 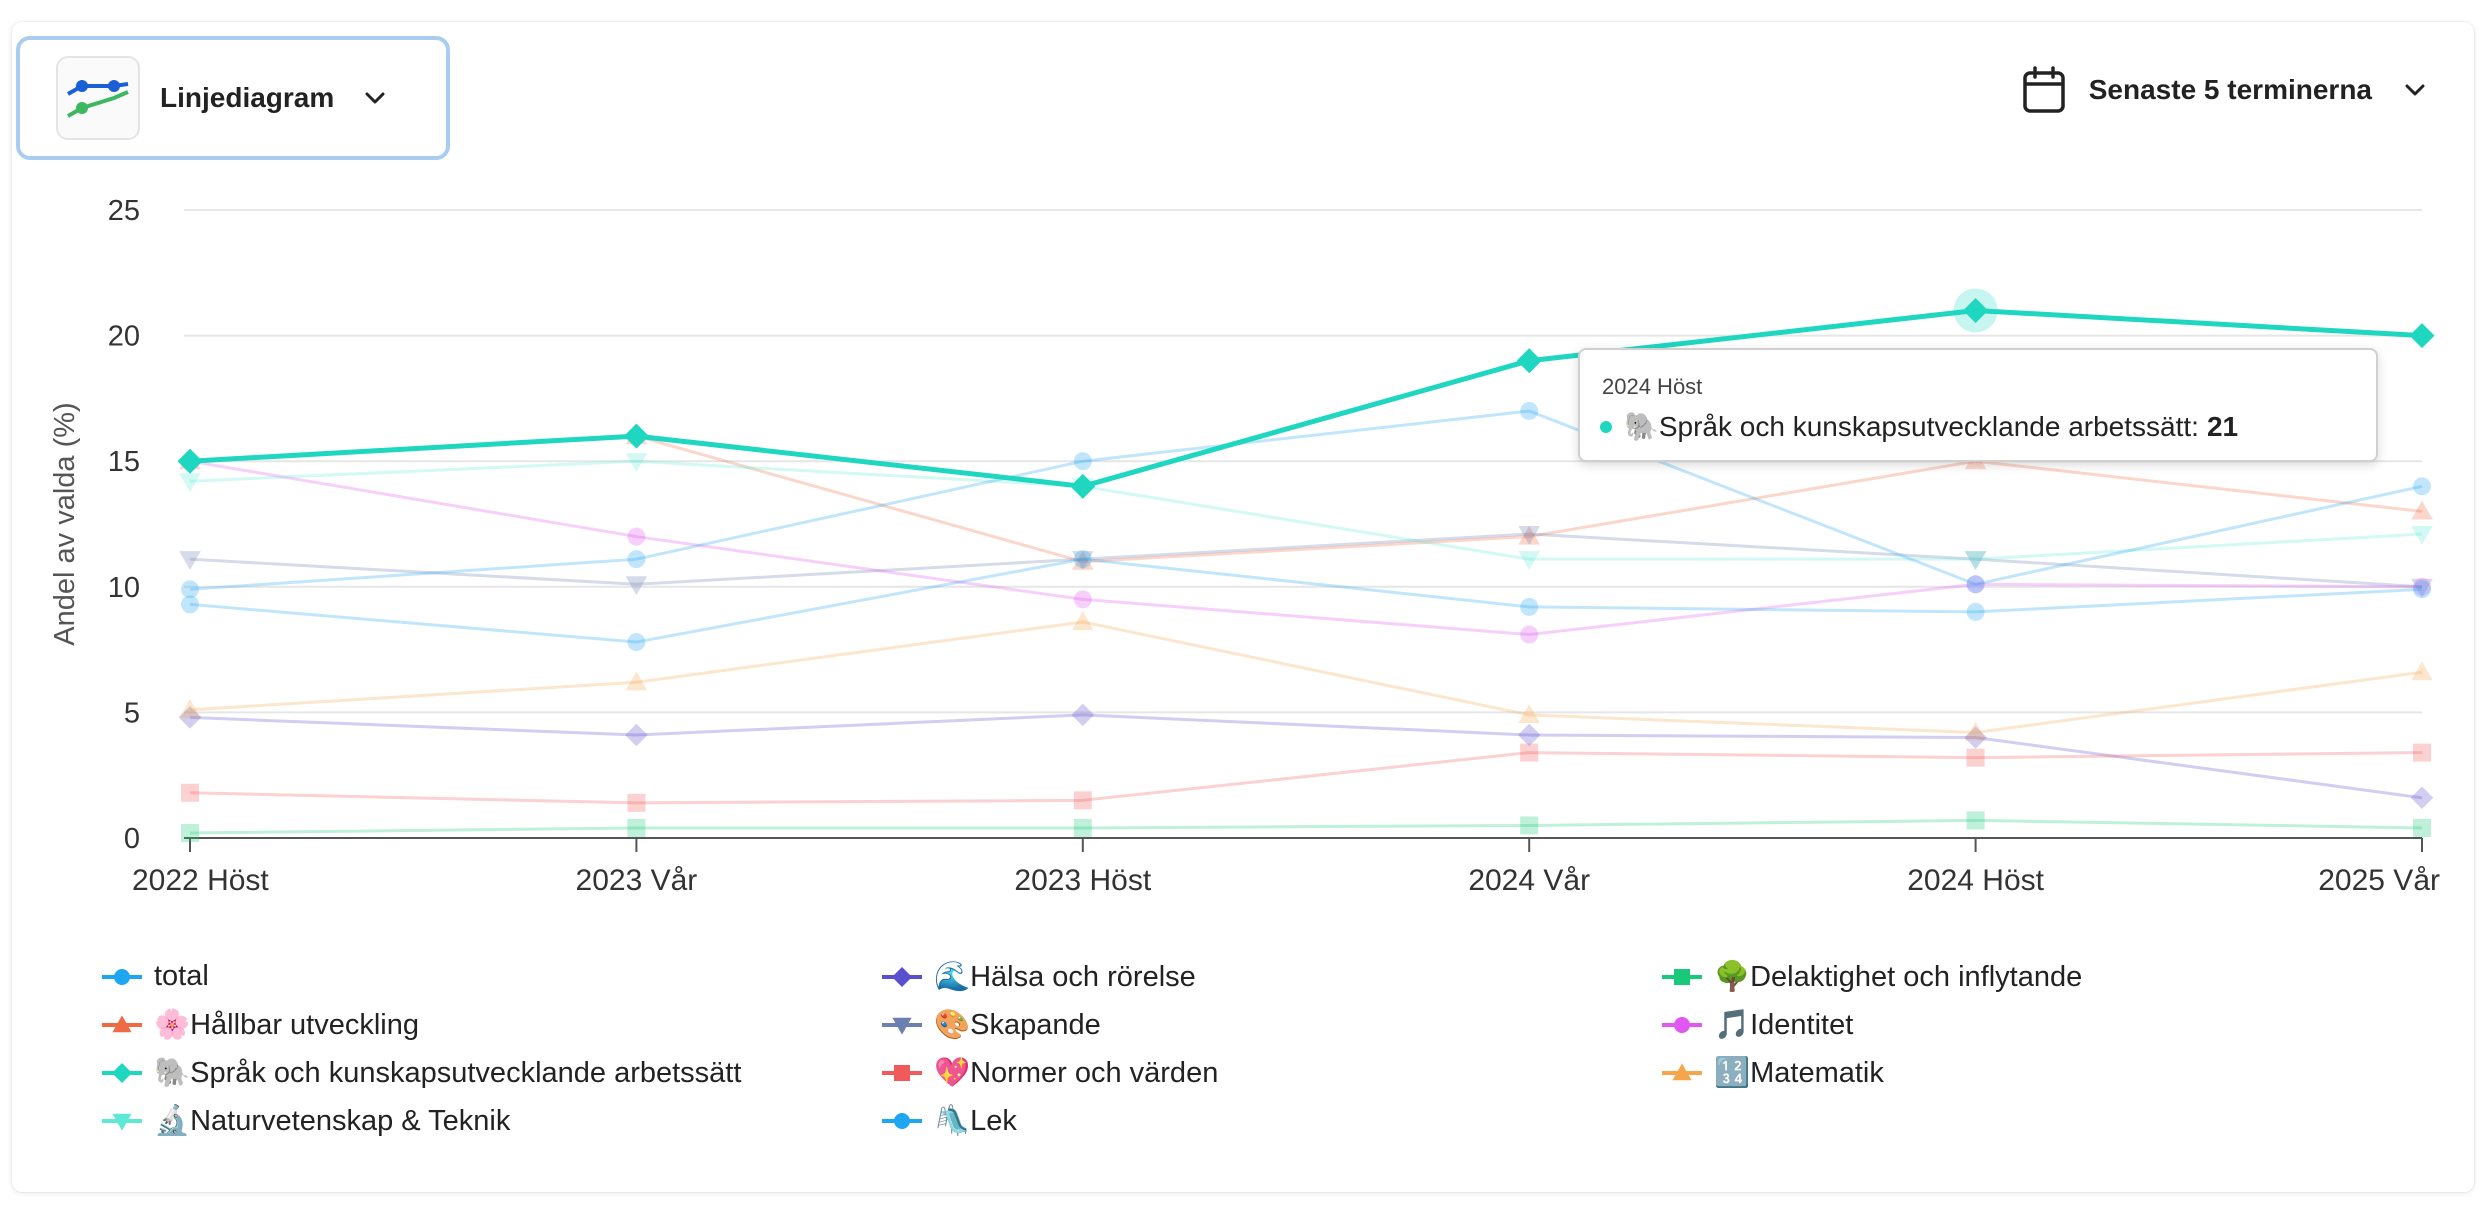 I want to click on legend-item: 🌊Hälsa och rörelse, so click(x=1038, y=977).